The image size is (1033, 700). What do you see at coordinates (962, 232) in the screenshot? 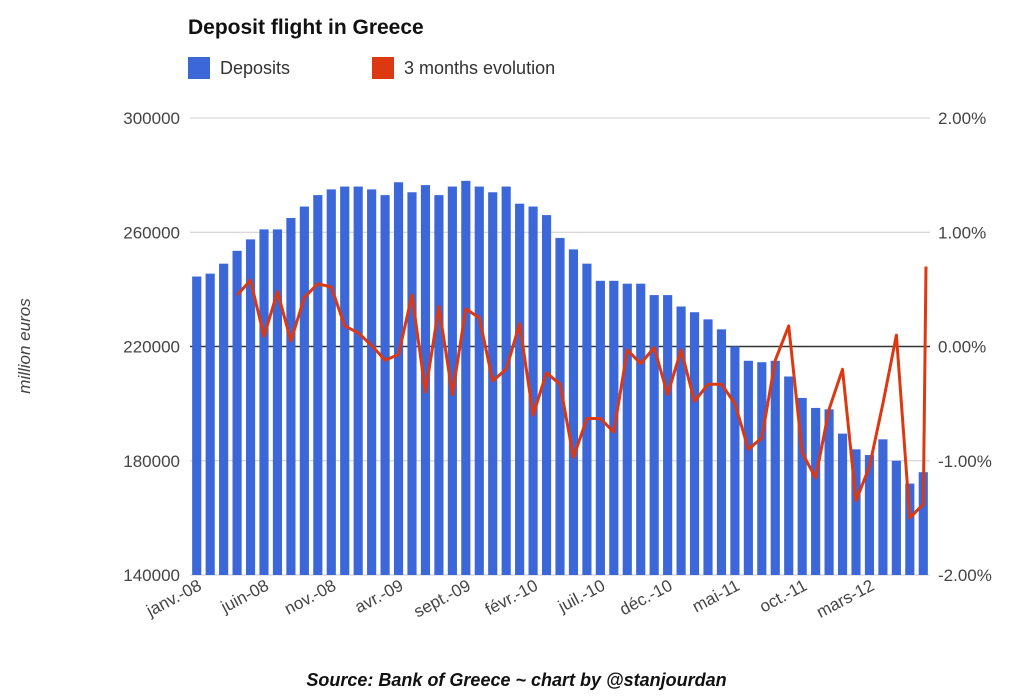
I see `y-right-tick-label: 1.00%` at bounding box center [962, 232].